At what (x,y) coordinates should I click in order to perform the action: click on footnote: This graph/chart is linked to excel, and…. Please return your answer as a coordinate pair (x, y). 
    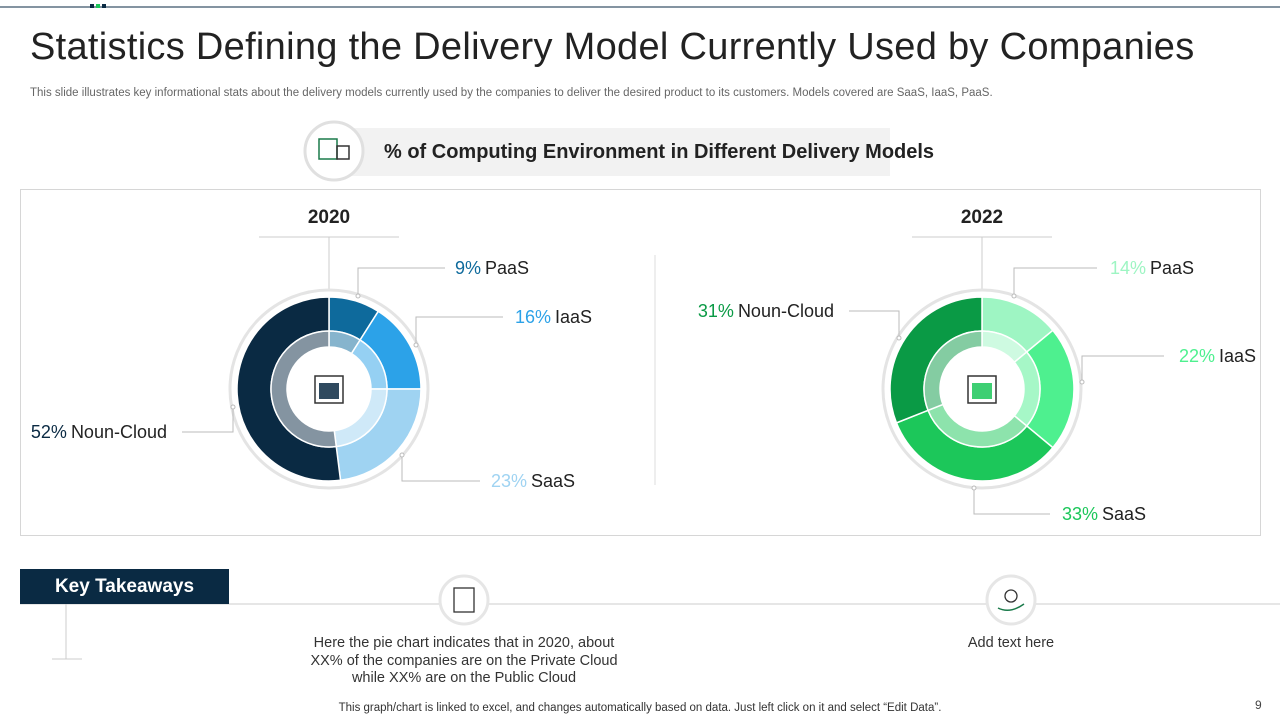
    Looking at the image, I should click on (640, 708).